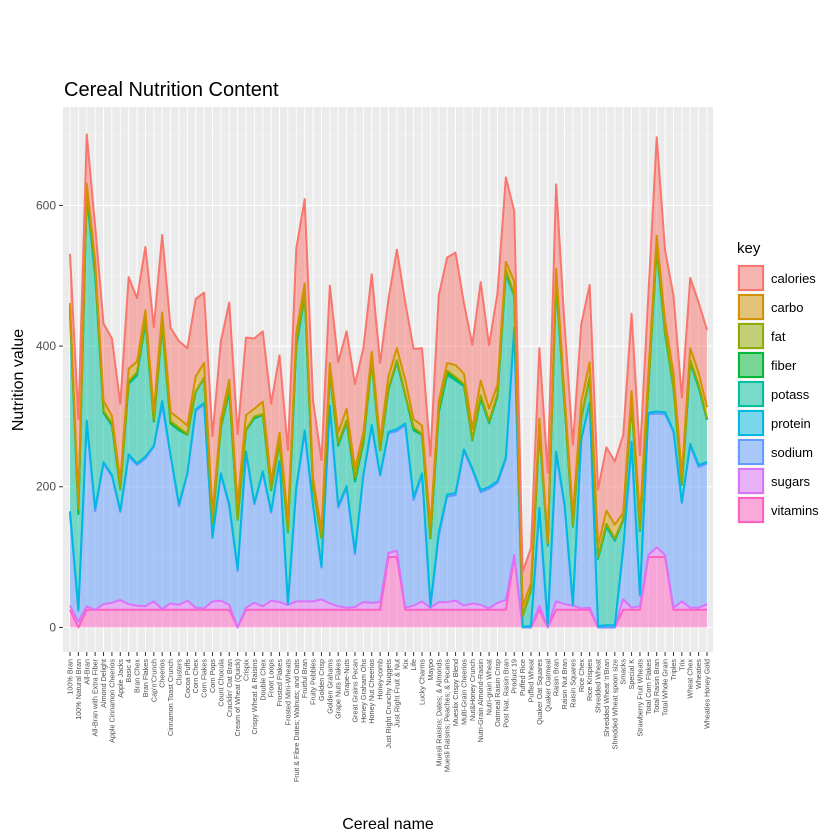 Image resolution: width=840 pixels, height=840 pixels. I want to click on x-tick-label: Total Whole Grain, so click(665, 687).